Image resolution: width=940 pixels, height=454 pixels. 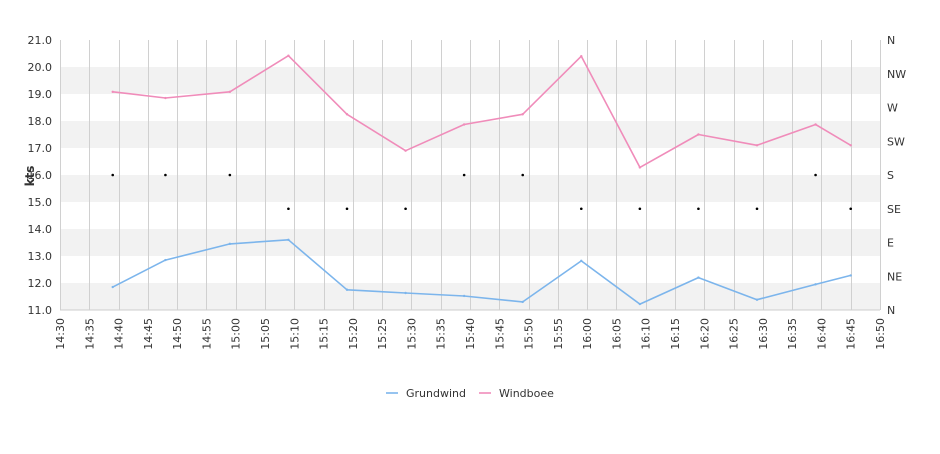 What do you see at coordinates (40, 256) in the screenshot?
I see `y-tick-label: 13.0` at bounding box center [40, 256].